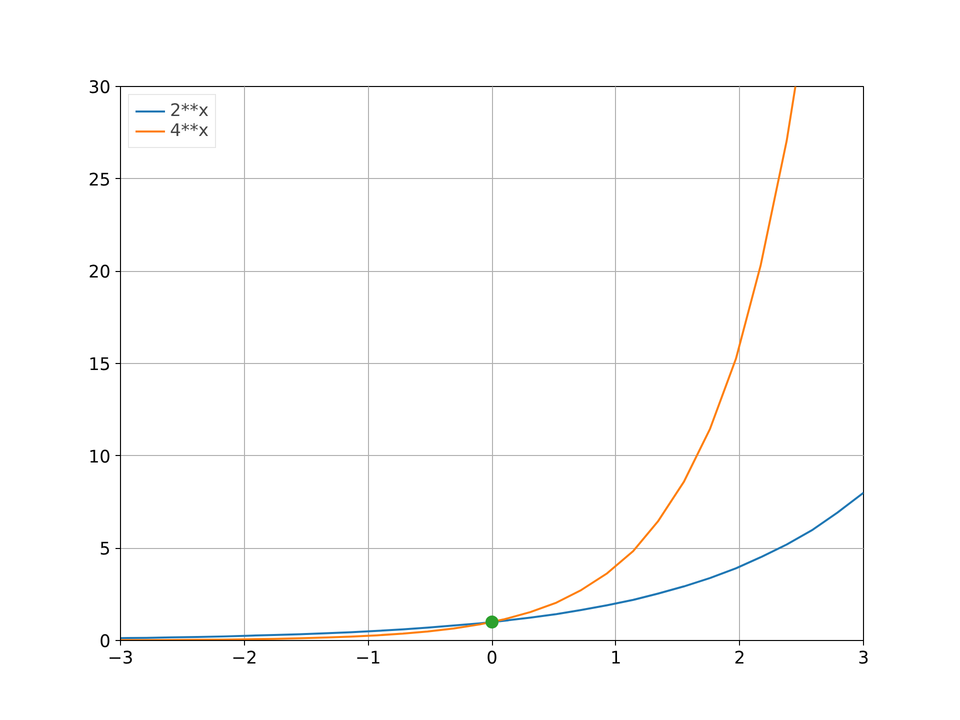 This screenshot has width=960, height=720. Describe the element at coordinates (99, 365) in the screenshot. I see `y-tick-label: 15` at that location.